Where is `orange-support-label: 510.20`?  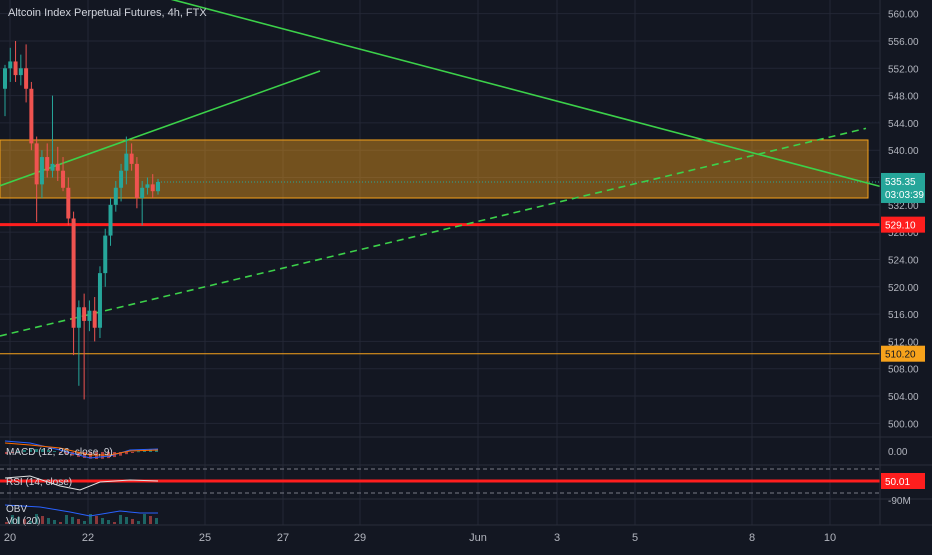
orange-support-label: 510.20 is located at coordinates (900, 355).